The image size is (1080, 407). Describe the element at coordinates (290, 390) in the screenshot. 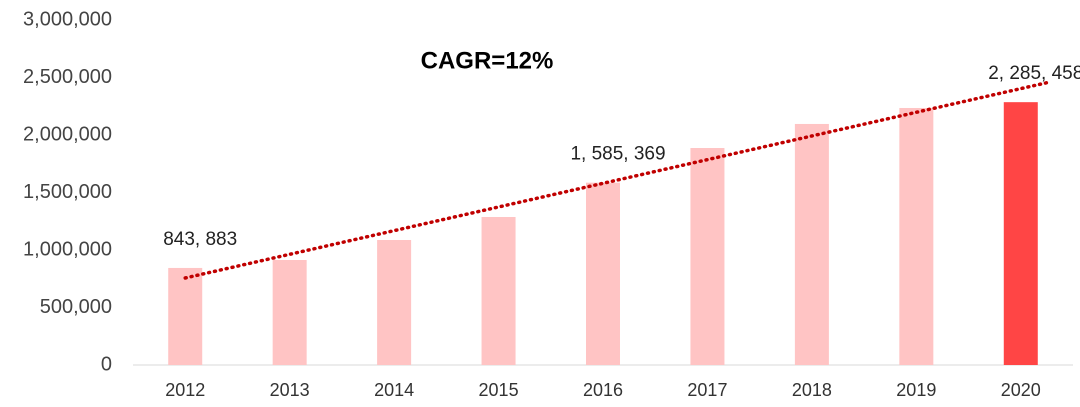

I see `x-tick-label: 2013` at that location.